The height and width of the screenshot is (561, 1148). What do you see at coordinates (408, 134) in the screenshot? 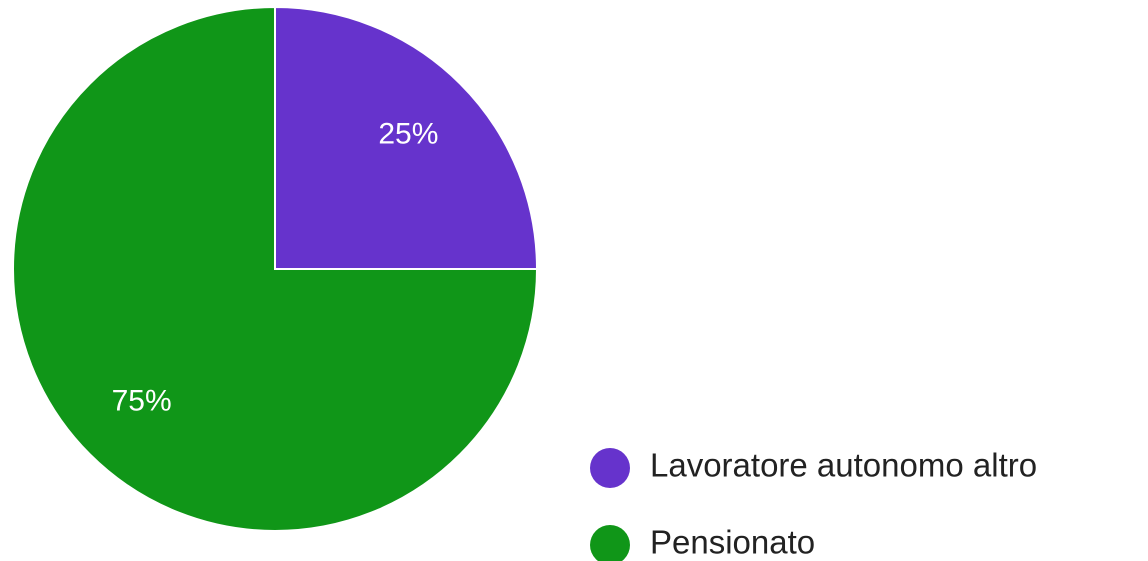
I see `slice-label: 25%` at bounding box center [408, 134].